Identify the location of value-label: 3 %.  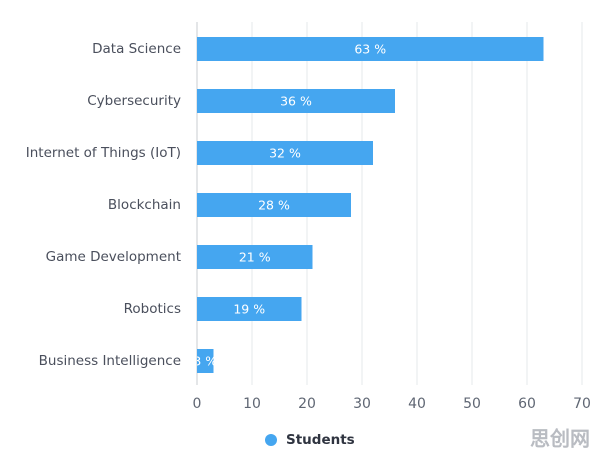
(205, 361).